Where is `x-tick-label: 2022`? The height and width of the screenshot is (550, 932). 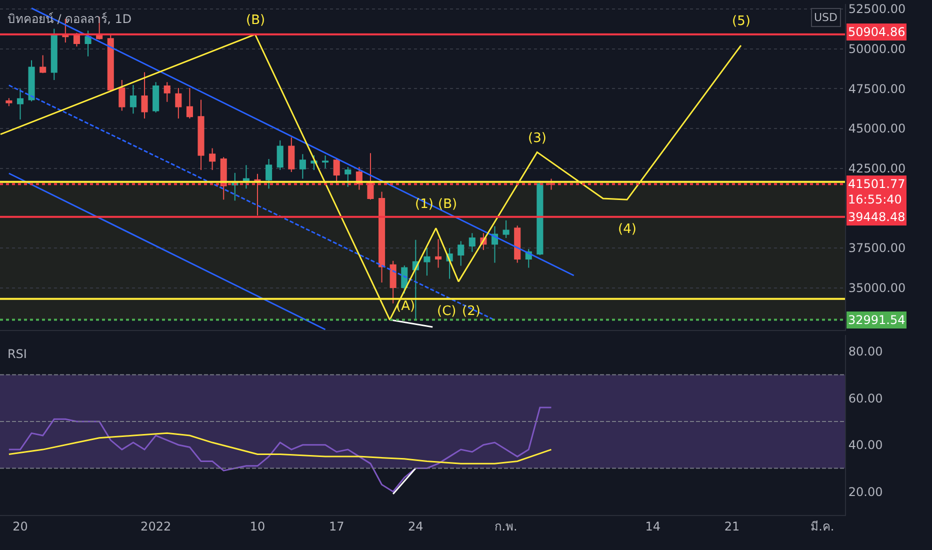 x-tick-label: 2022 is located at coordinates (156, 526).